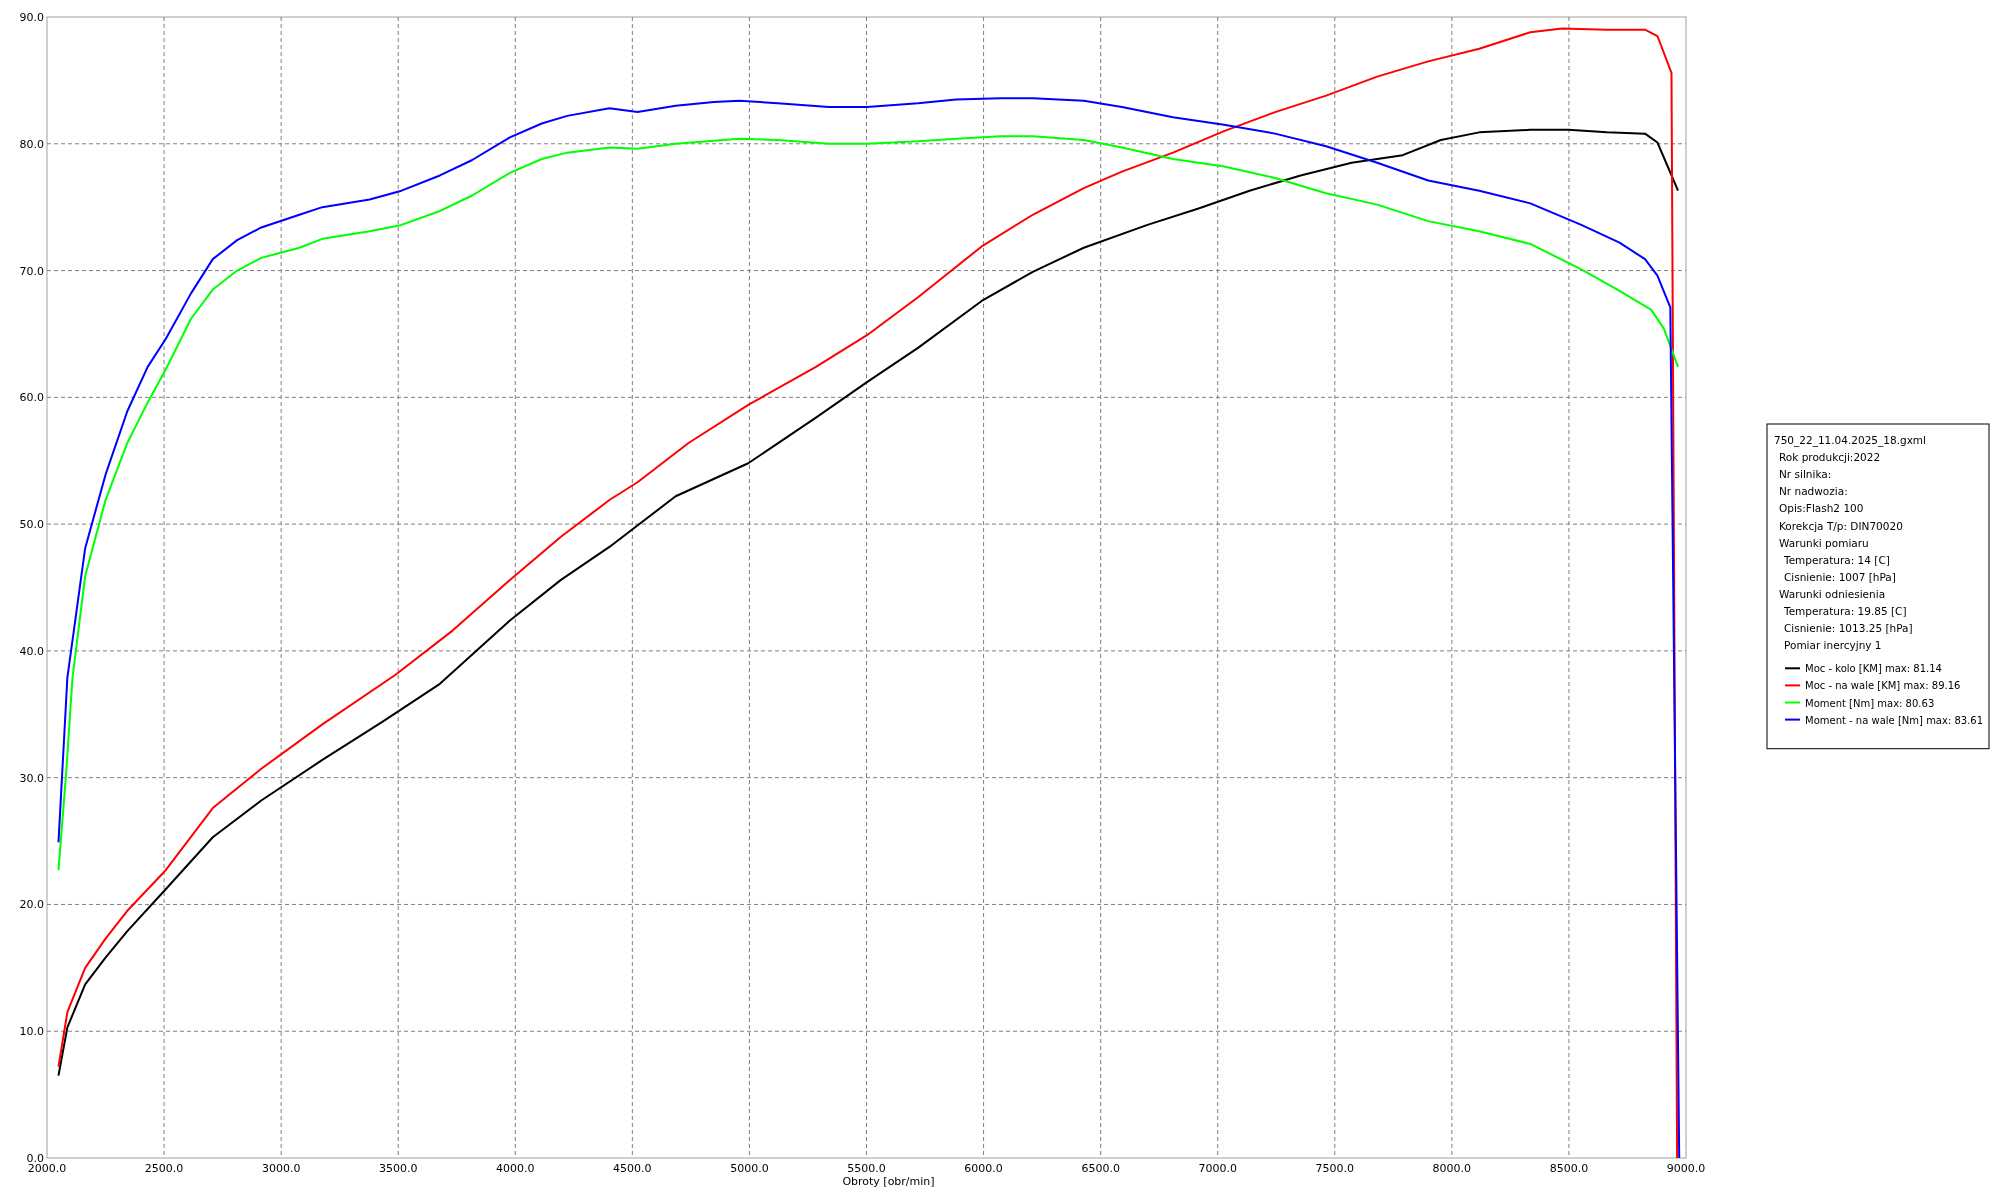 The image size is (2000, 1199). Describe the element at coordinates (31, 144) in the screenshot. I see `y-tick-label: 80.0` at that location.